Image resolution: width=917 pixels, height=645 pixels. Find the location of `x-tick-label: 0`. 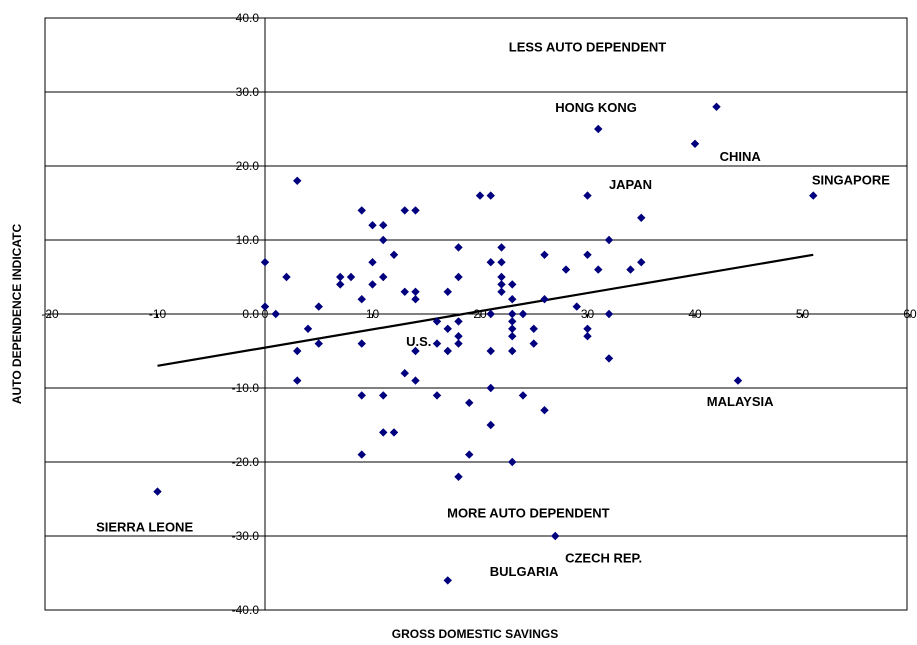

x-tick-label: 0 is located at coordinates (265, 314).